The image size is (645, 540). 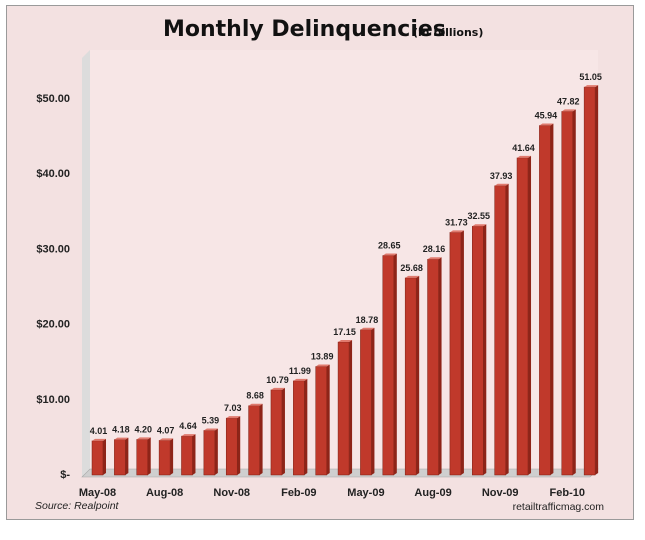 I want to click on data-label: 41.64, so click(x=523, y=148).